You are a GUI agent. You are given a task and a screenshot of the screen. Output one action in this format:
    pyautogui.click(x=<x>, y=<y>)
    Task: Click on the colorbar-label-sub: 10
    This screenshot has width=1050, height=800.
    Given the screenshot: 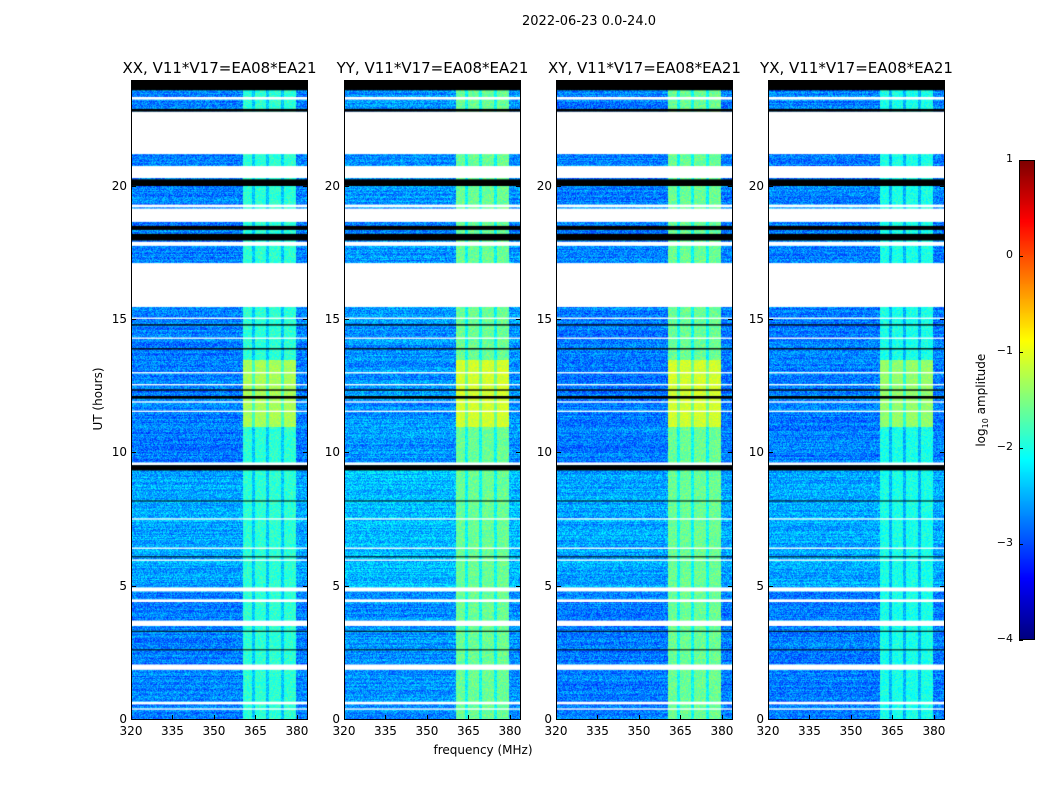 What is the action you would take?
    pyautogui.click(x=986, y=423)
    